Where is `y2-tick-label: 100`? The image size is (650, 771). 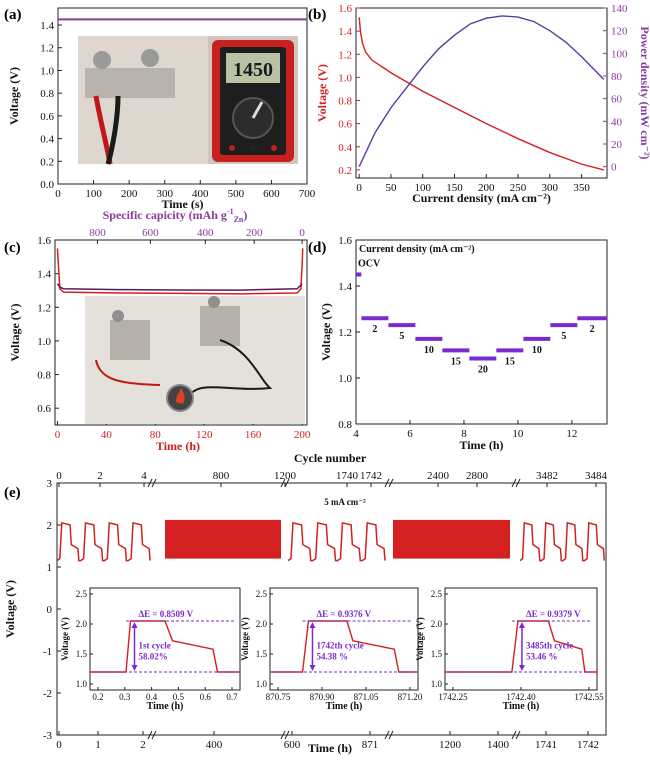
y2-tick-label: 100 is located at coordinates (619, 54).